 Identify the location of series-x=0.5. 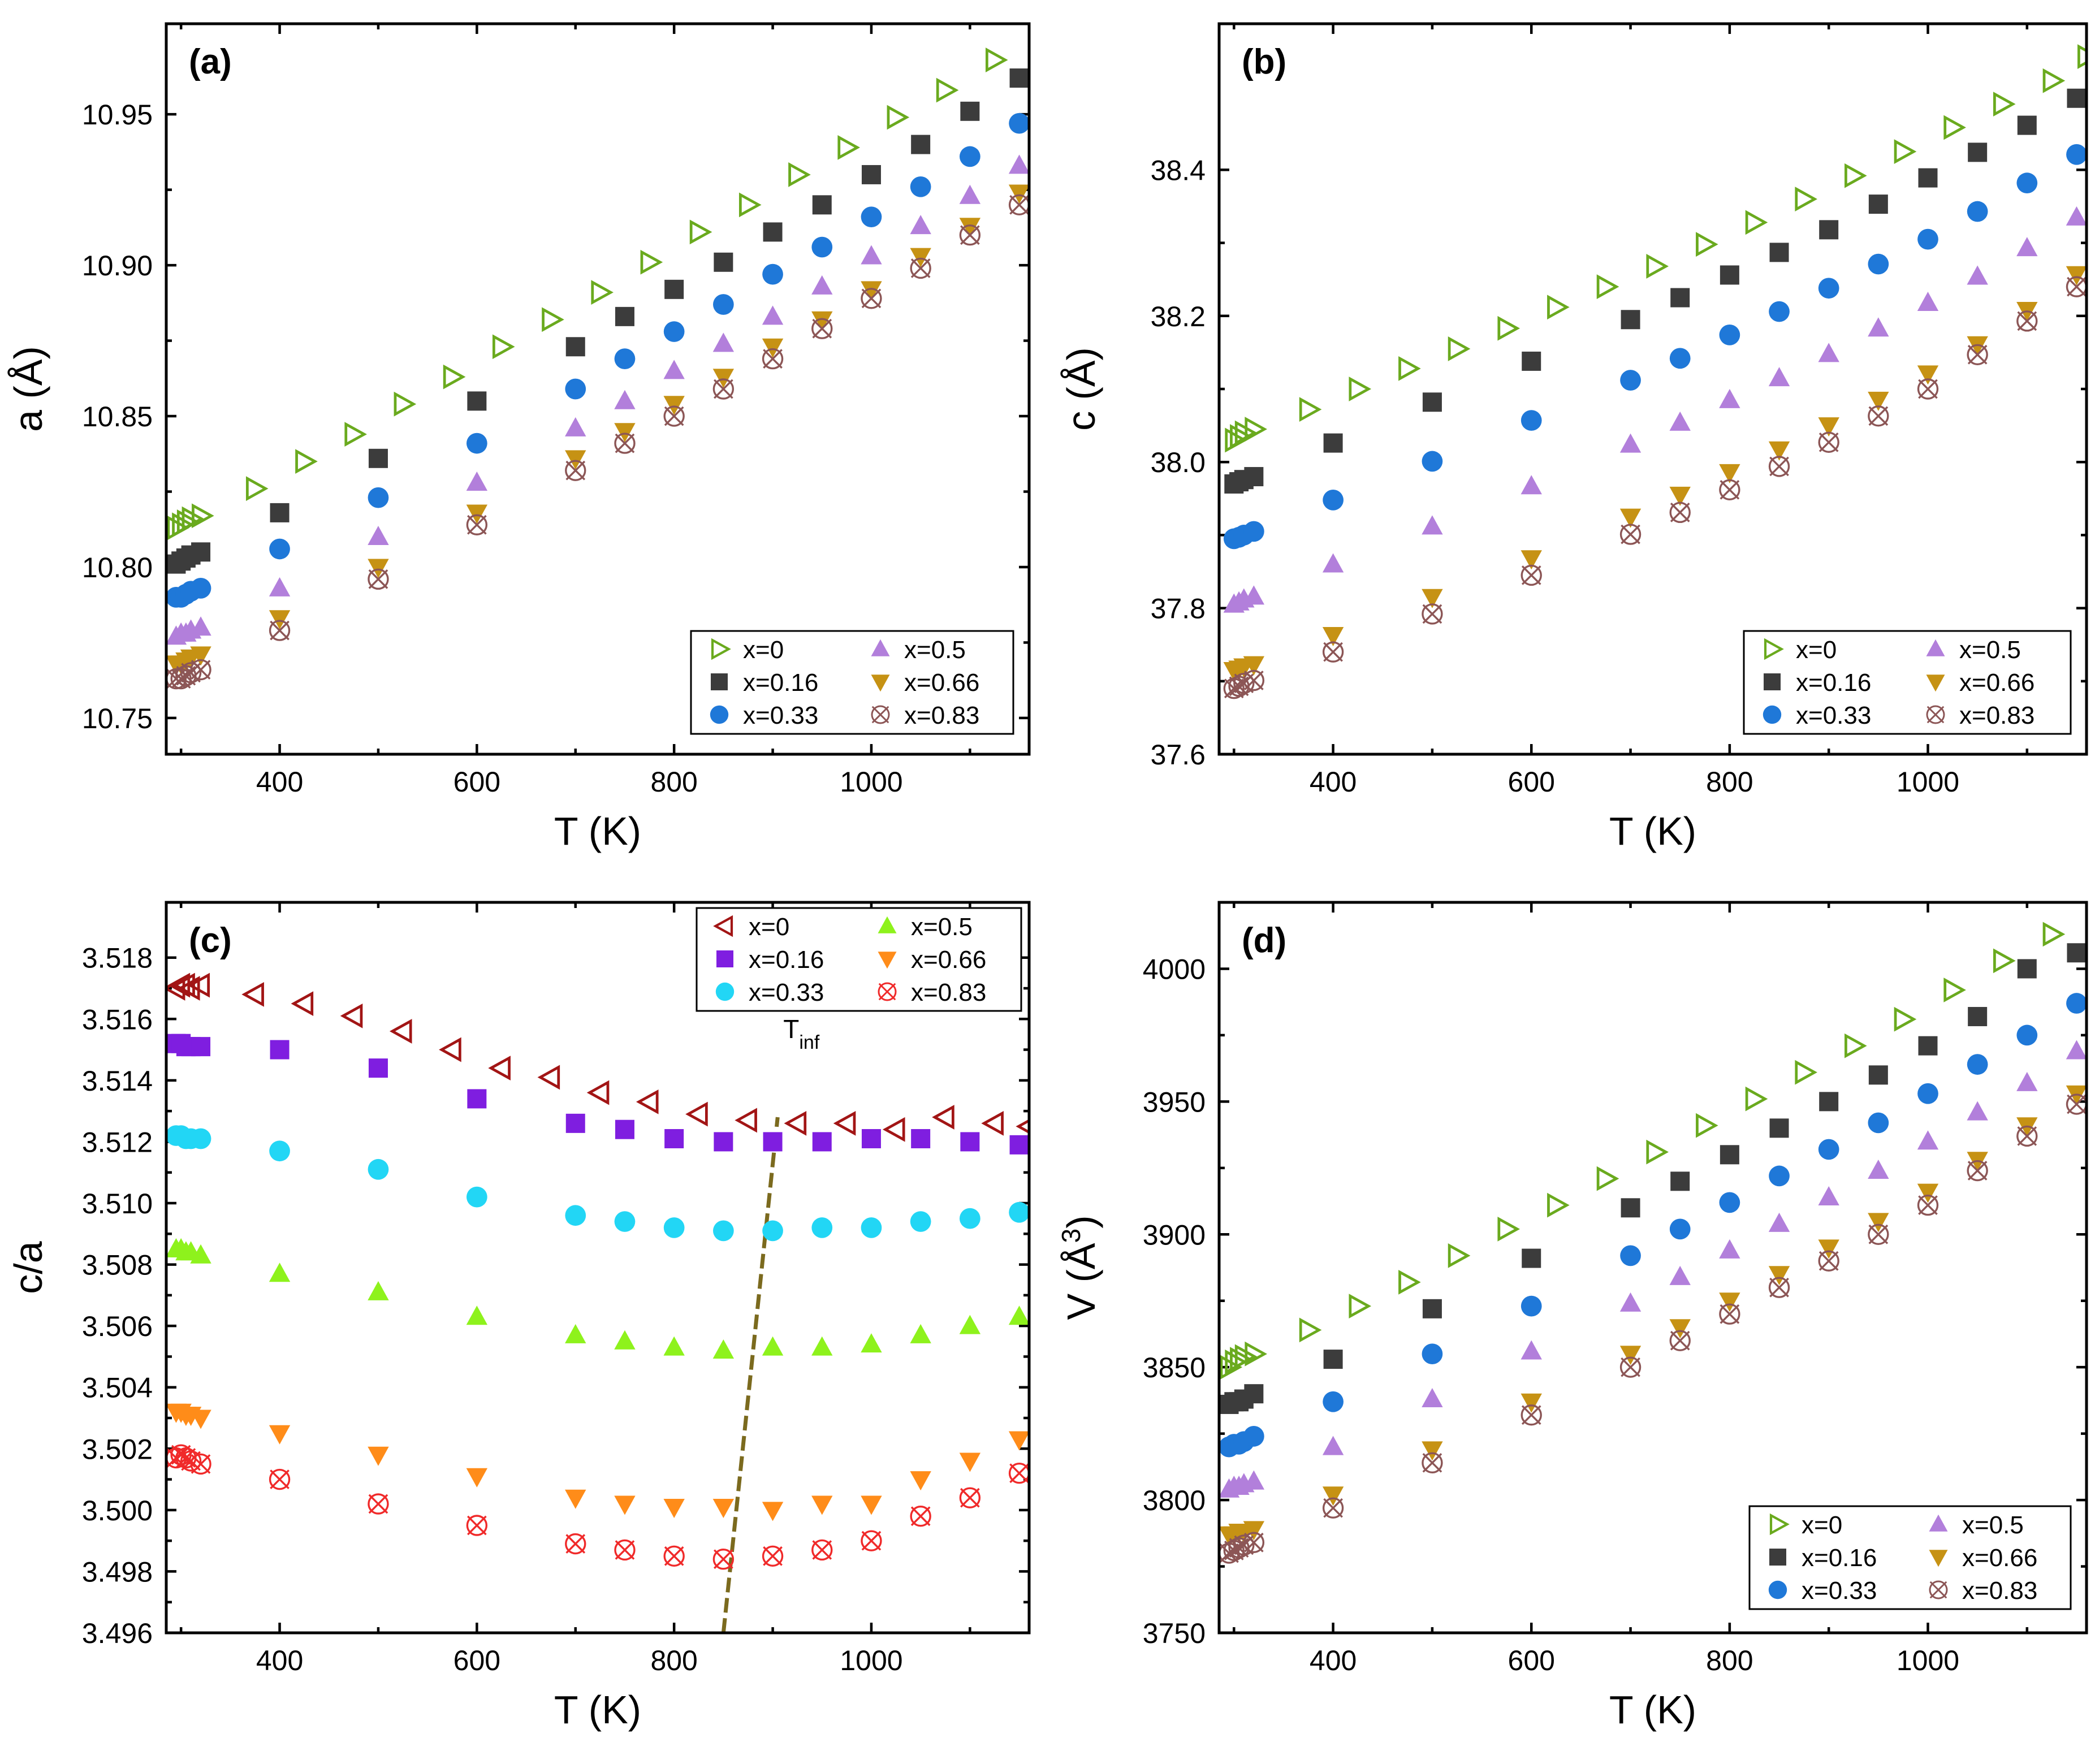
(597, 399).